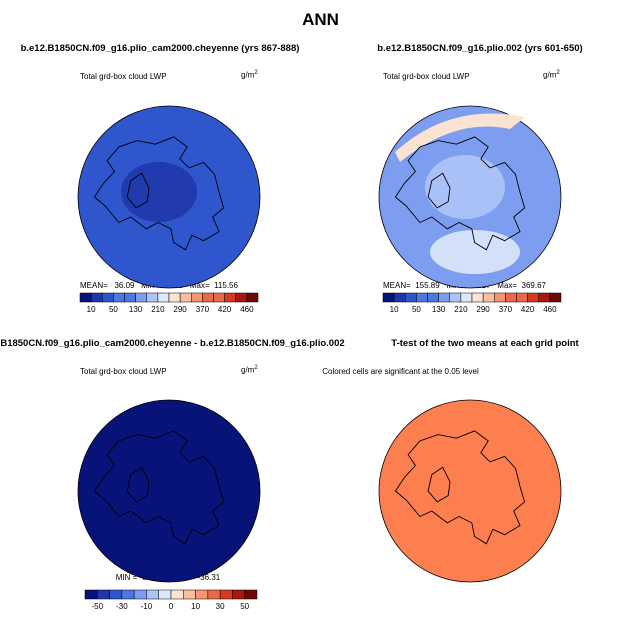 The width and height of the screenshot is (641, 639). Describe the element at coordinates (483, 309) in the screenshot. I see `colorbar-panel-2-tick-label: 290` at that location.